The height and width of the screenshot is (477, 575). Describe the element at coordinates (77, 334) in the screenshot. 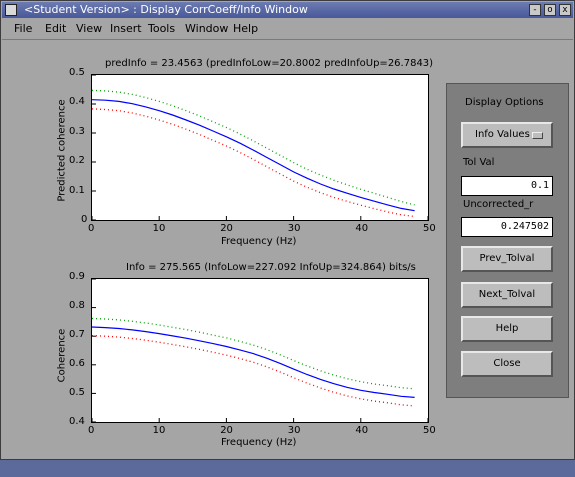

I see `bottom-ytick-label: 0.7` at that location.